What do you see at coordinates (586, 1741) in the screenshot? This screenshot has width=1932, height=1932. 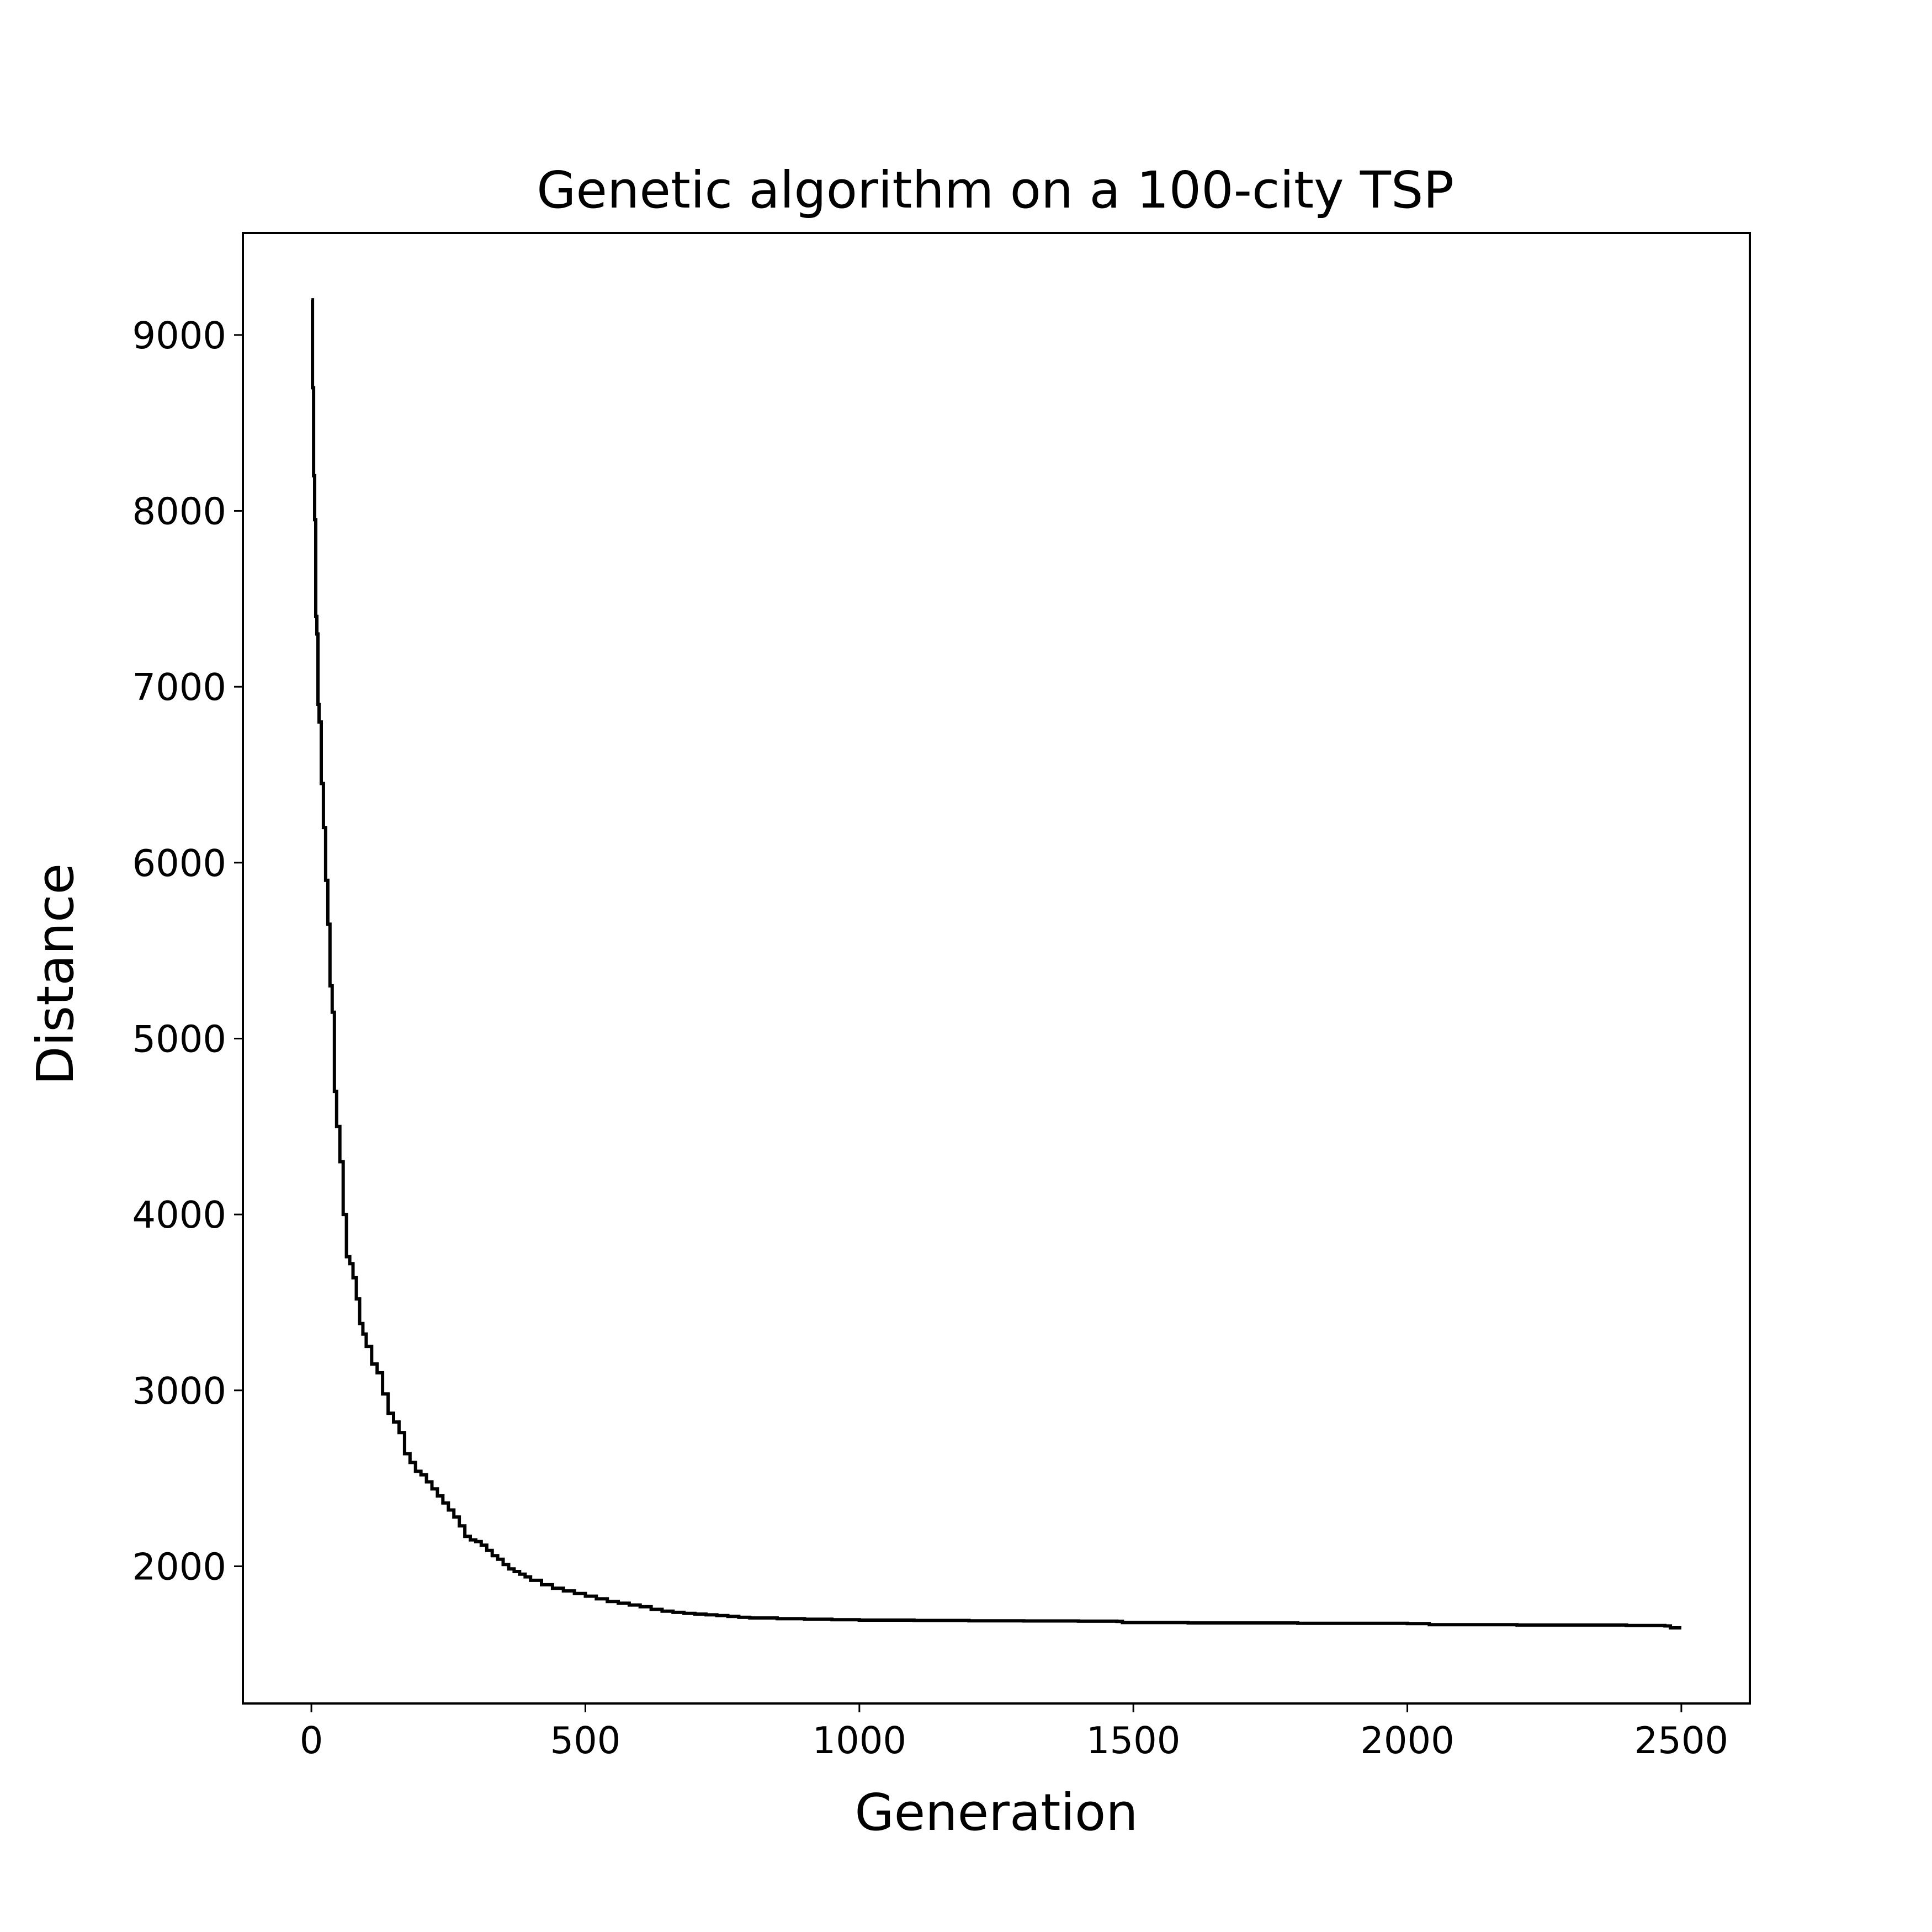 I see `x-tick-label: 500` at bounding box center [586, 1741].